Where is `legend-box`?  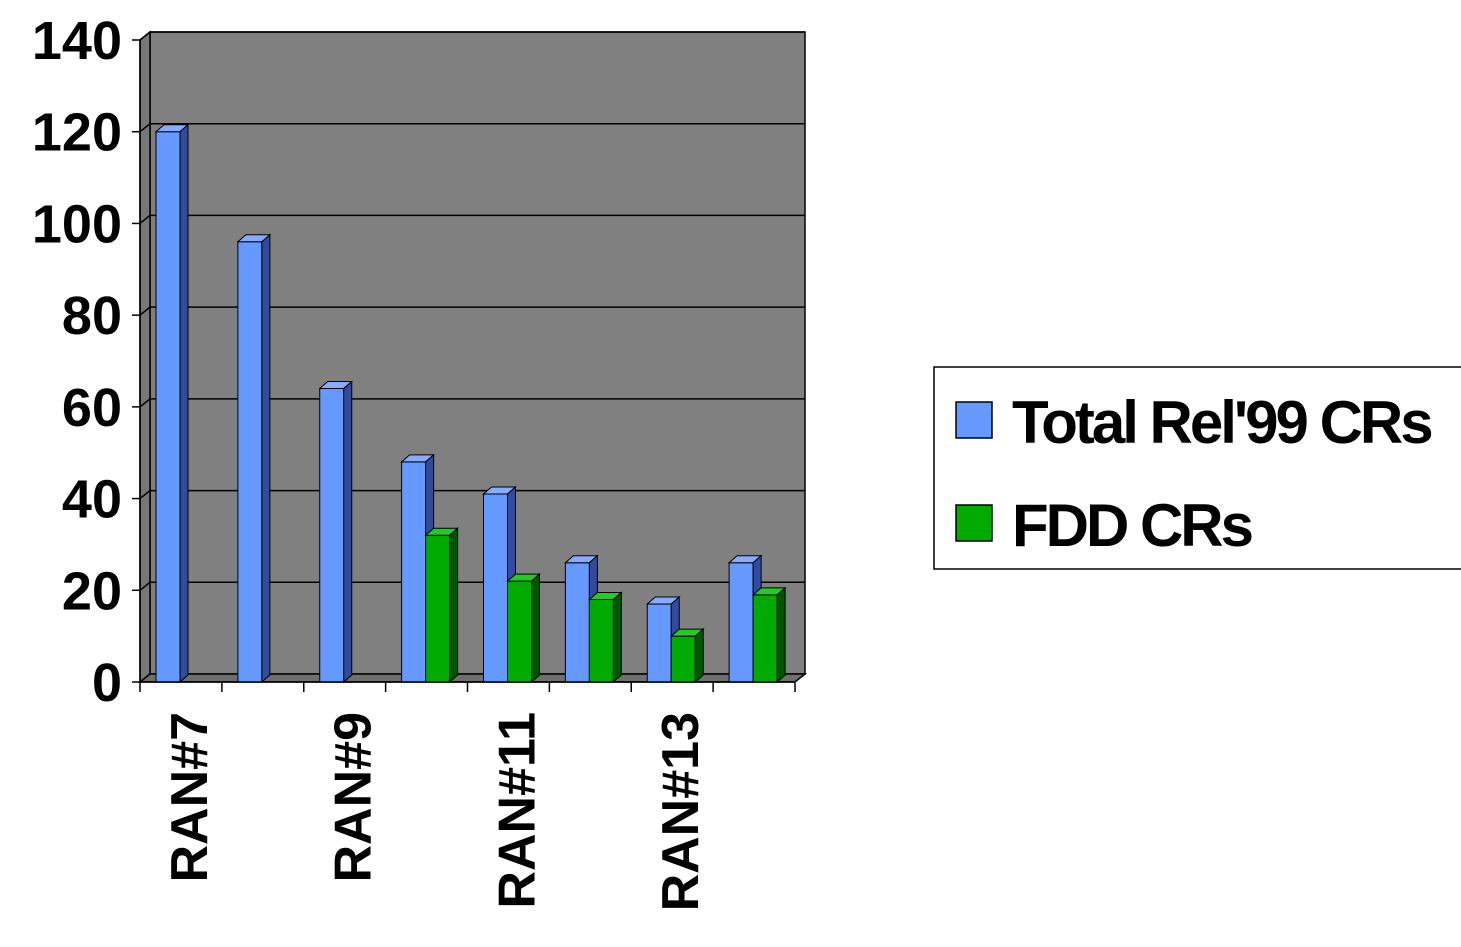 legend-box is located at coordinates (1197, 468).